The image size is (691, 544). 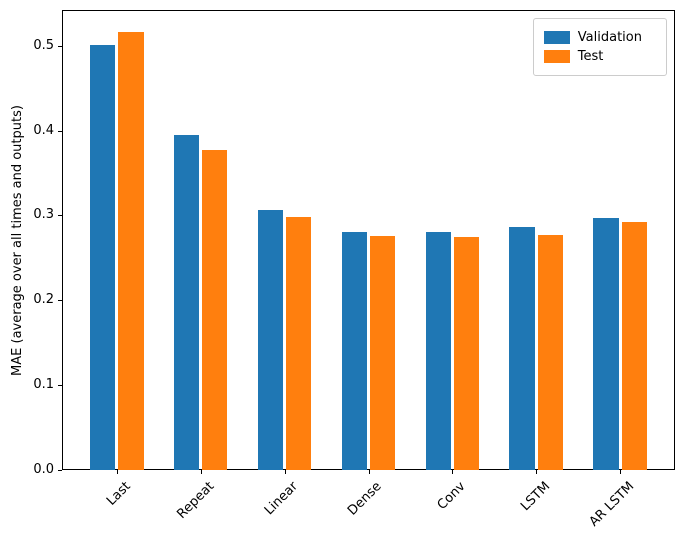 I want to click on bar-test-repeat, so click(x=215, y=310).